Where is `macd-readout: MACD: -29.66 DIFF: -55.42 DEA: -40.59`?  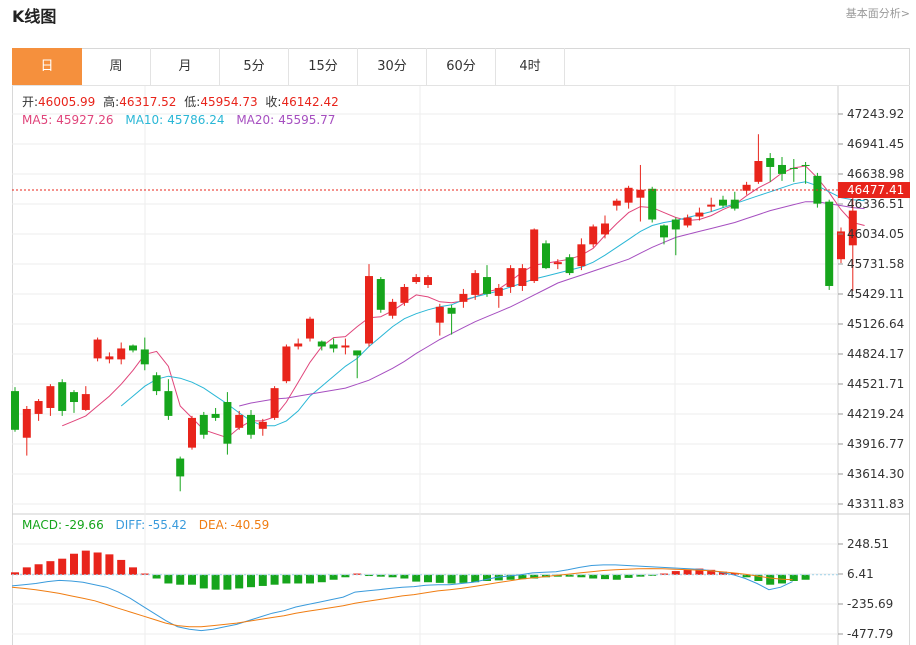
macd-readout: MACD: -29.66 DIFF: -55.42 DEA: -40.59 is located at coordinates (145, 525).